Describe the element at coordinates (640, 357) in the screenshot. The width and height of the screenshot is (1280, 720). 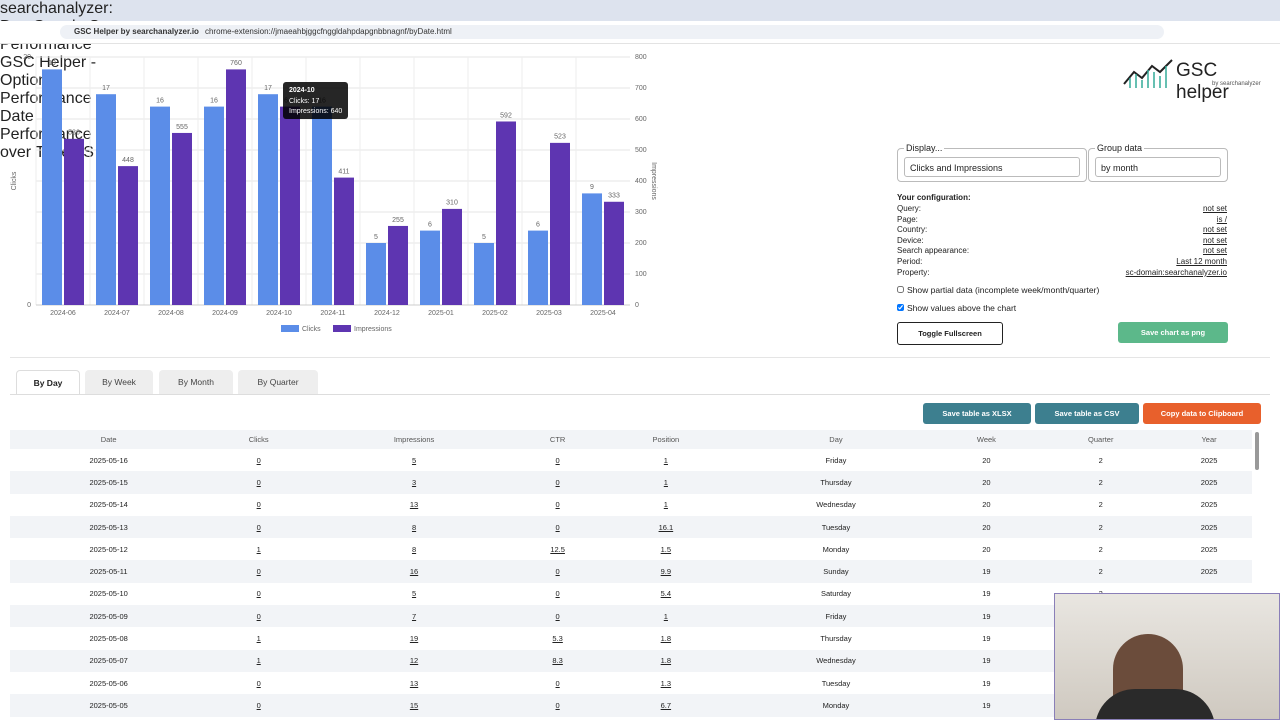
I see `divider` at that location.